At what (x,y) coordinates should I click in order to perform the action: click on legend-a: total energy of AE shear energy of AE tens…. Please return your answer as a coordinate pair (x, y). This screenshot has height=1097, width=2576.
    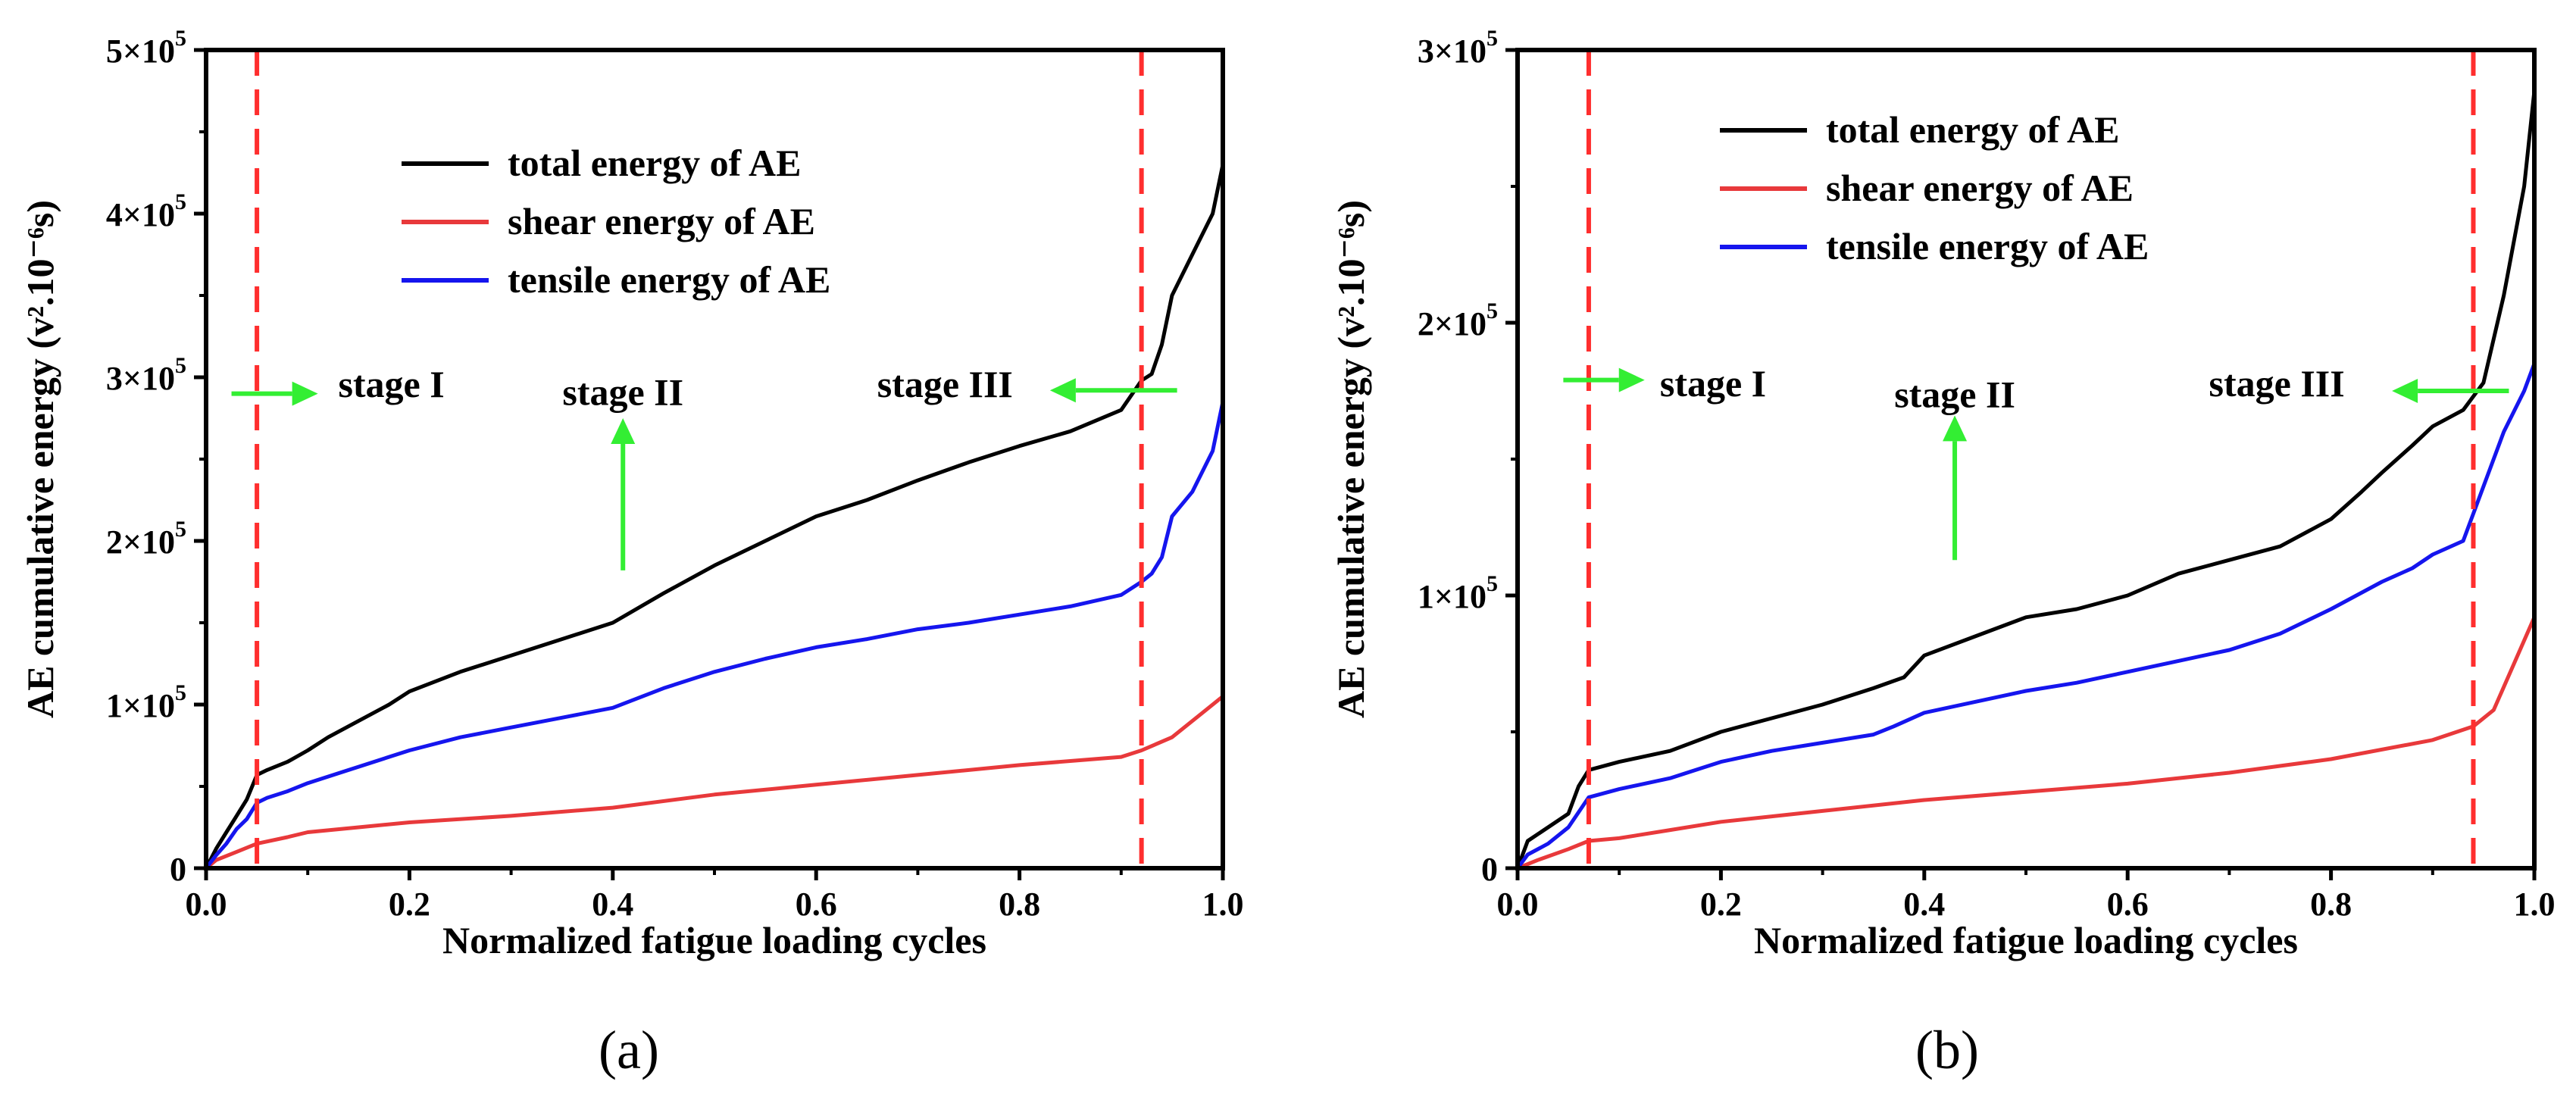
    Looking at the image, I should click on (616, 221).